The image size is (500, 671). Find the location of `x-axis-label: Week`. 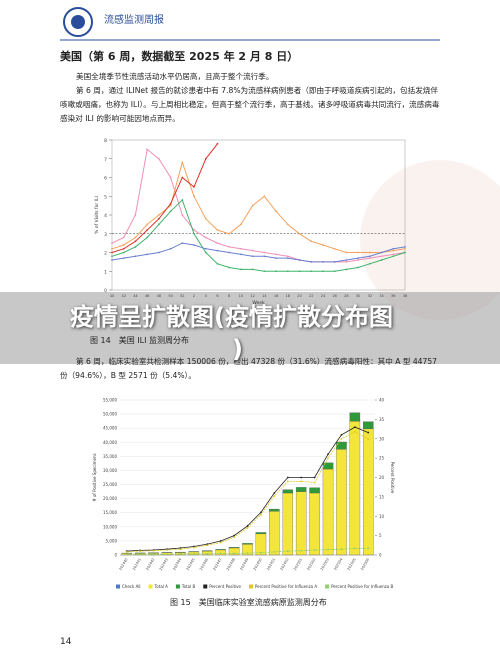

x-axis-label: Week is located at coordinates (258, 303).